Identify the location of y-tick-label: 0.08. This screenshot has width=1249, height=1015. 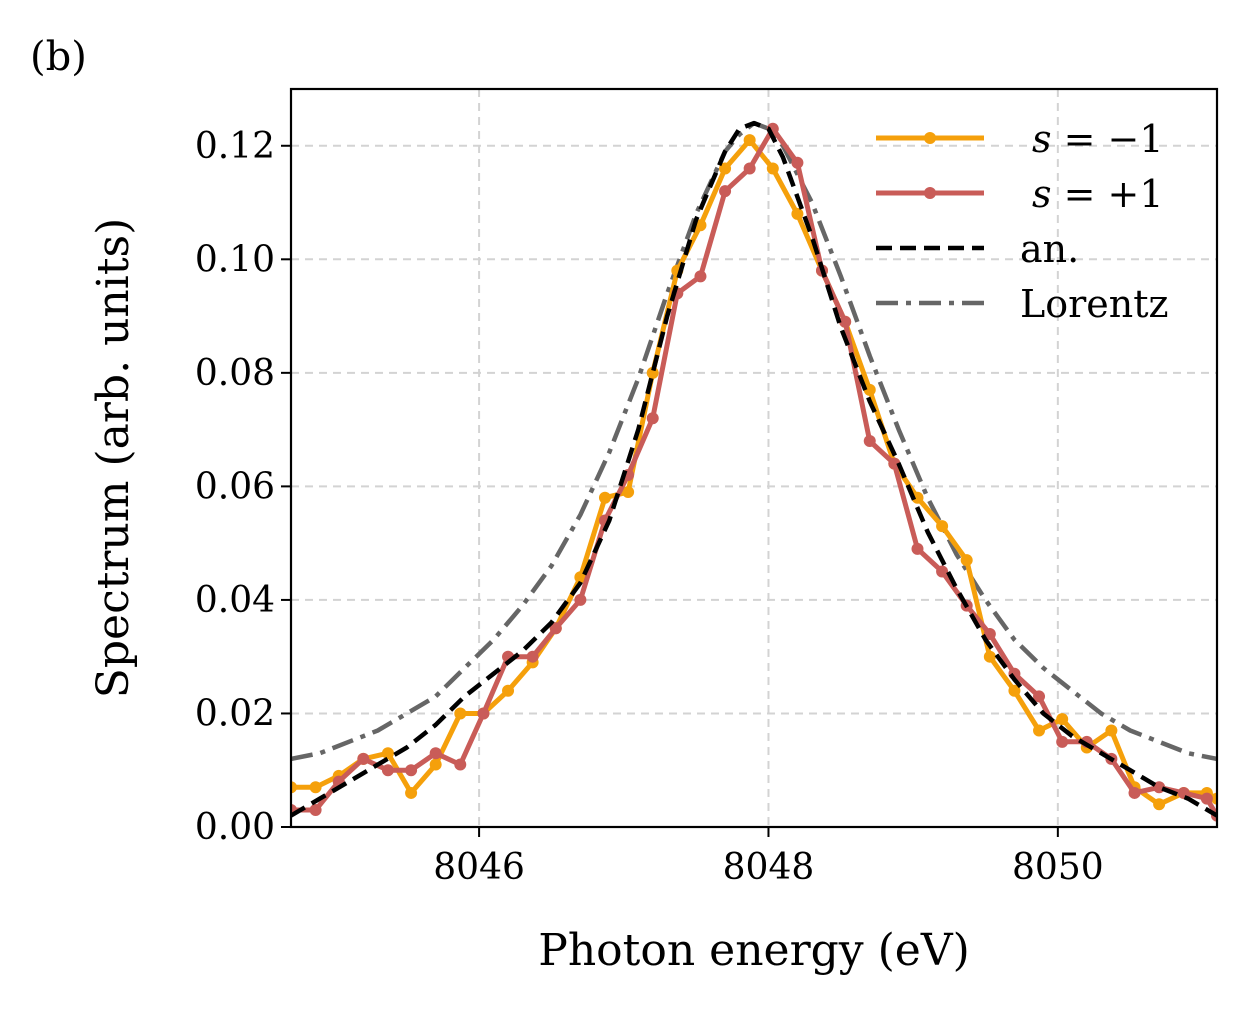
(235, 373).